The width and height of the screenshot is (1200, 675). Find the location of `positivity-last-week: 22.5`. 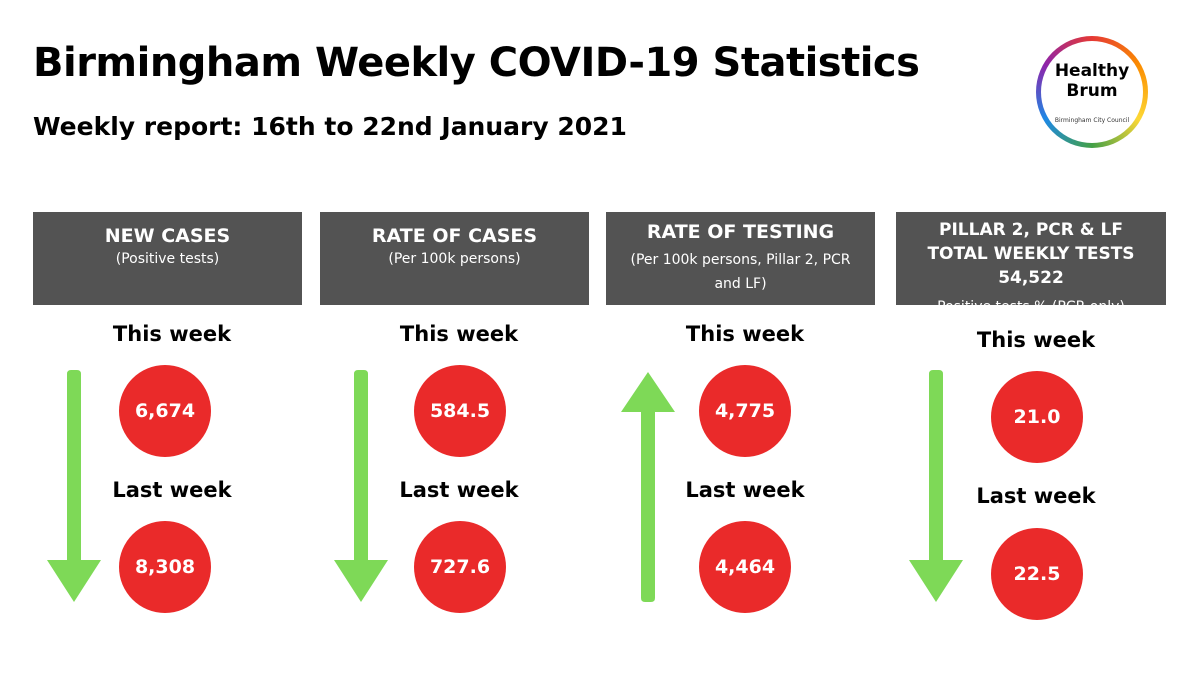

positivity-last-week: 22.5 is located at coordinates (1037, 574).